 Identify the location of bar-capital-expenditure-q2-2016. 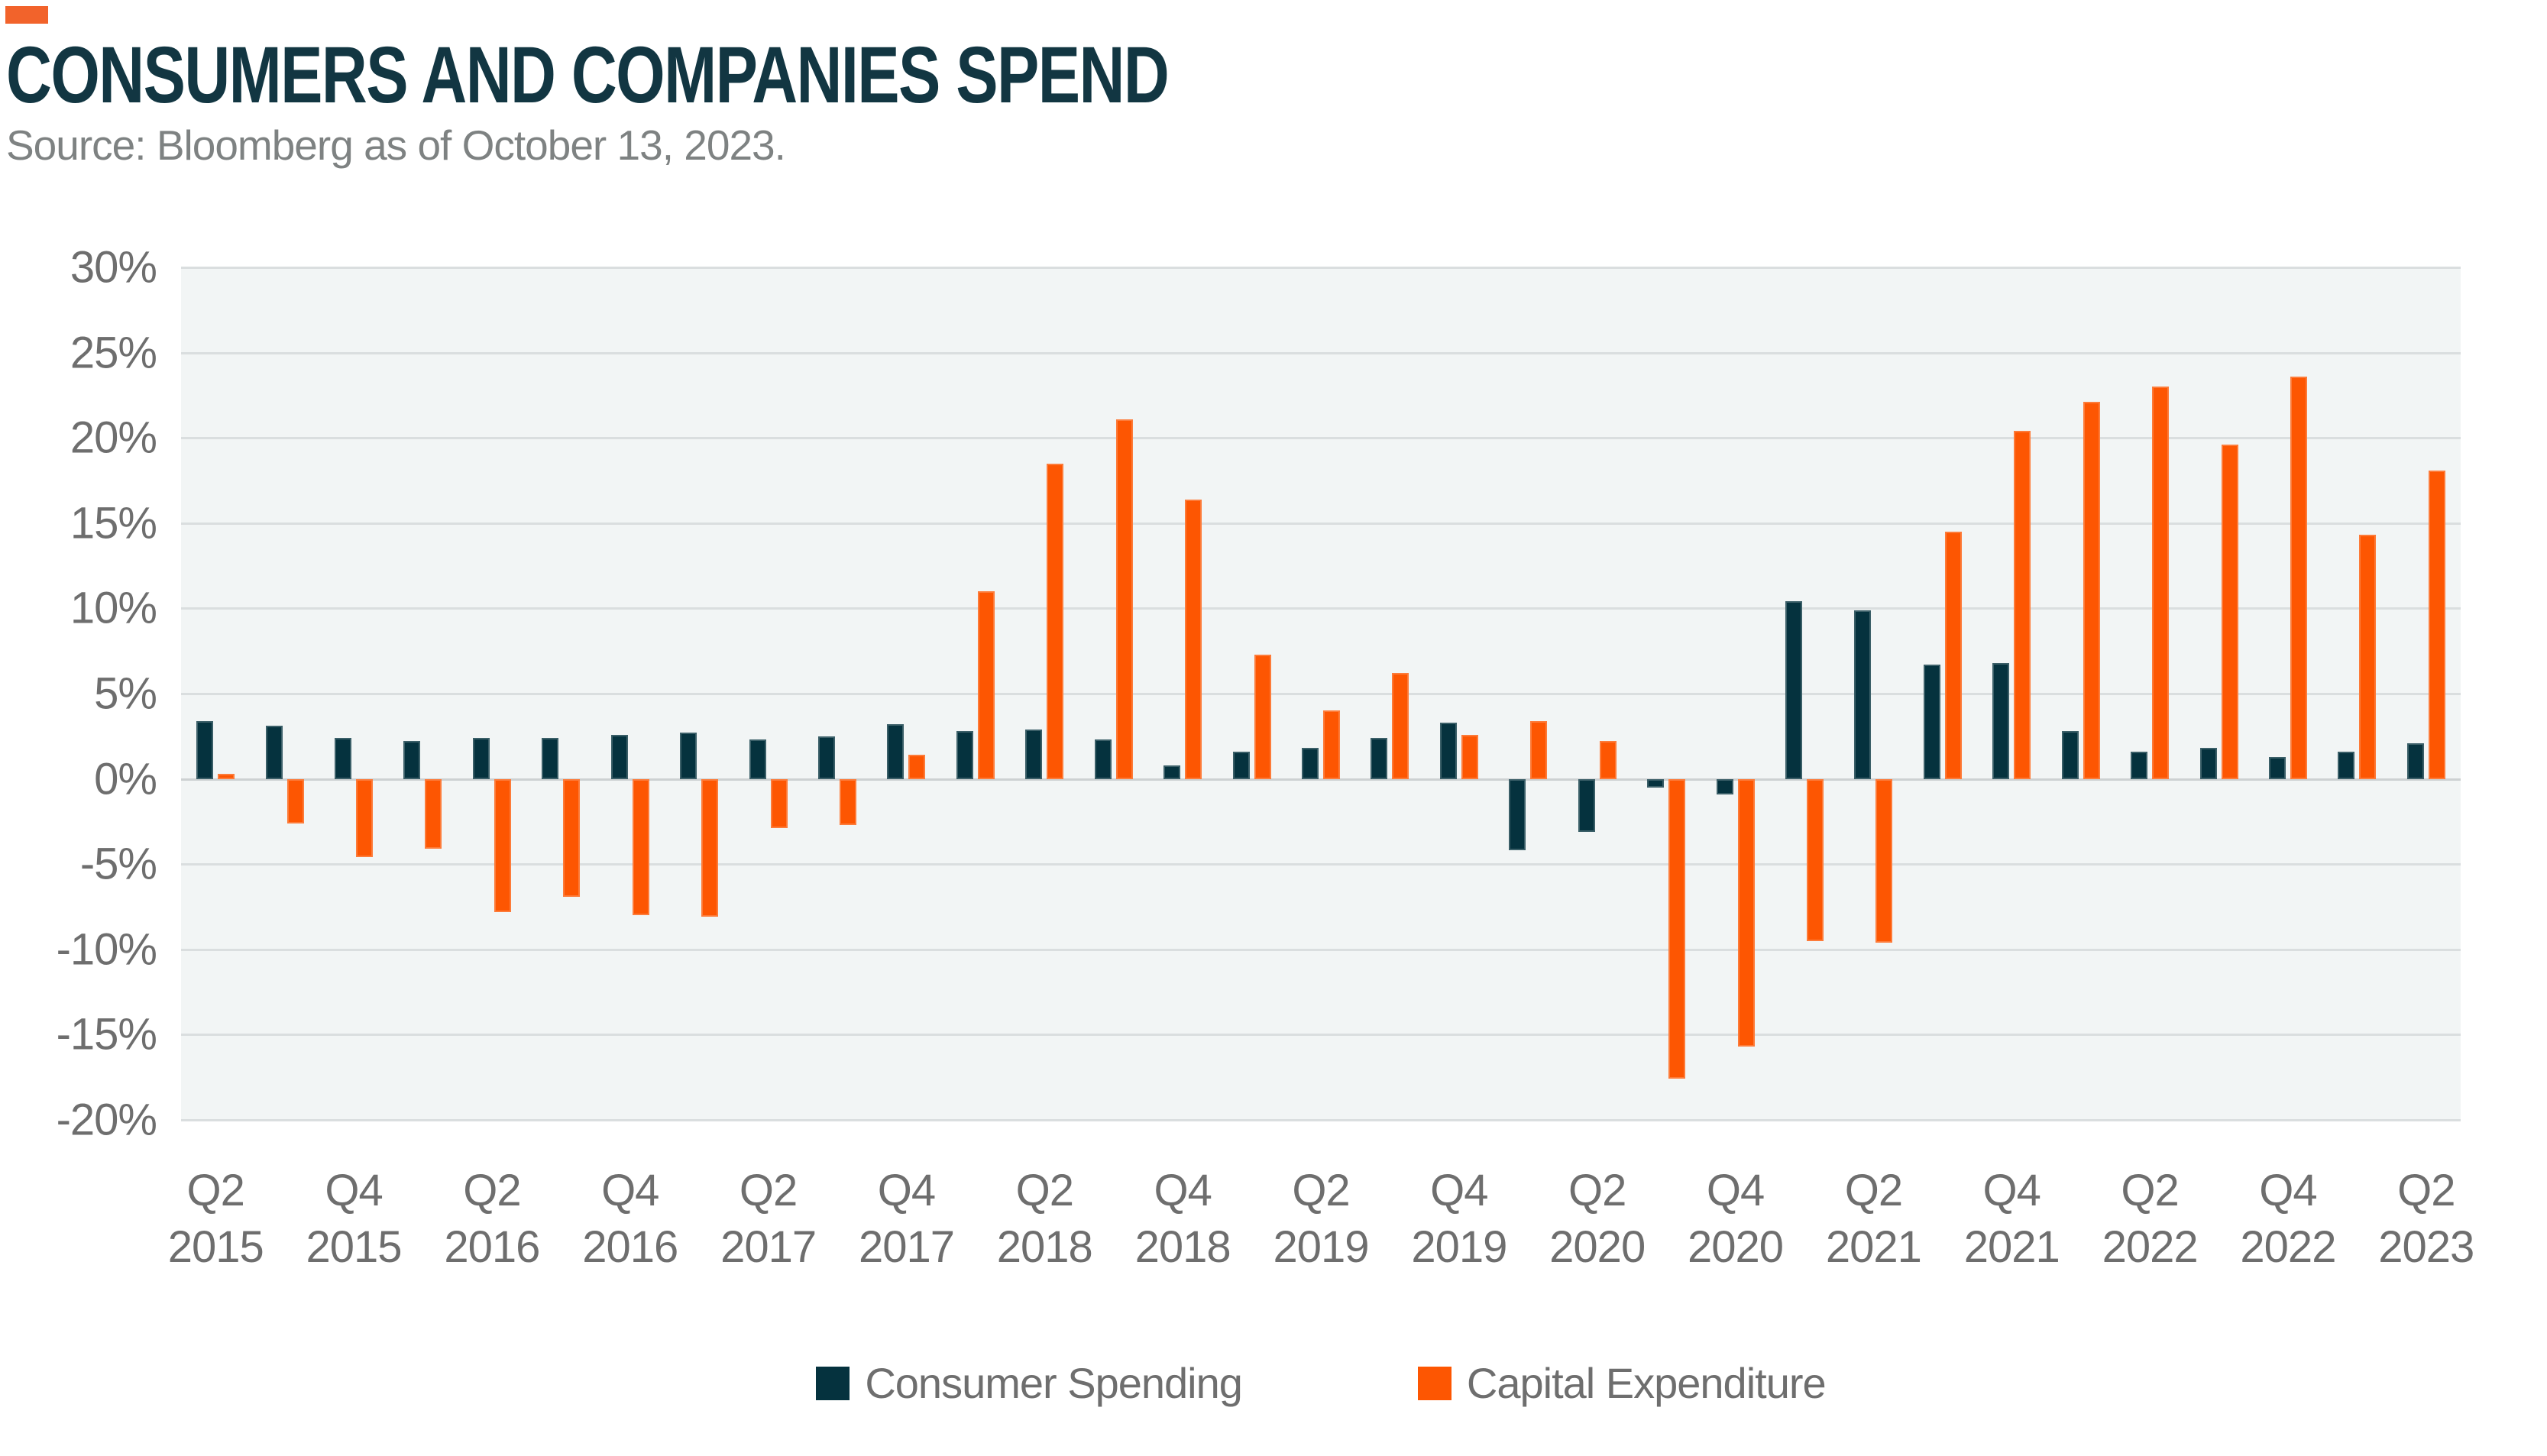
(502, 845).